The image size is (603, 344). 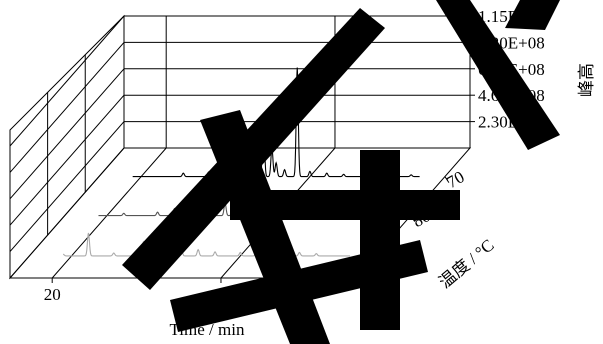 What do you see at coordinates (586, 80) in the screenshot?
I see `z-axis-title: 峰高` at bounding box center [586, 80].